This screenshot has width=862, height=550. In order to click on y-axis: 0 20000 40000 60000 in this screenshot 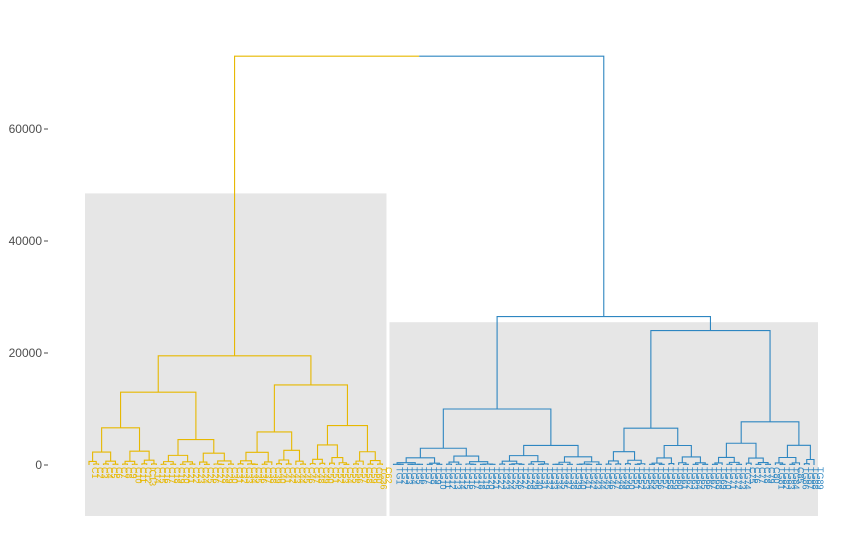, I will do `click(28, 297)`.